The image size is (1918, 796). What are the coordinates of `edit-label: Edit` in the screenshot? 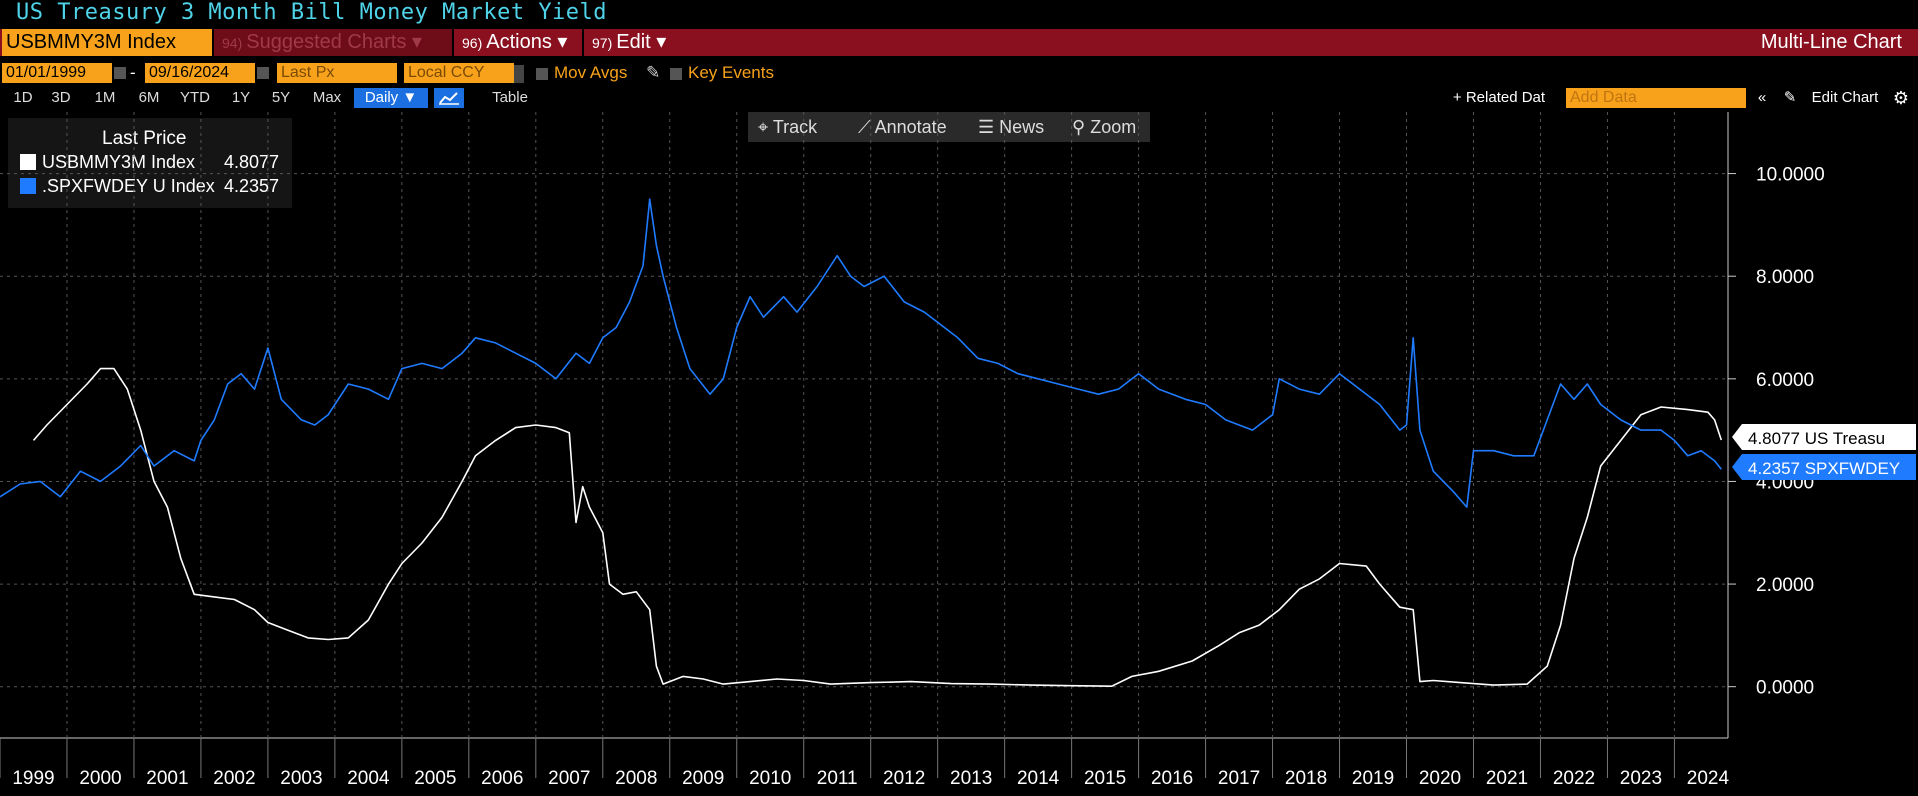 It's located at (633, 42).